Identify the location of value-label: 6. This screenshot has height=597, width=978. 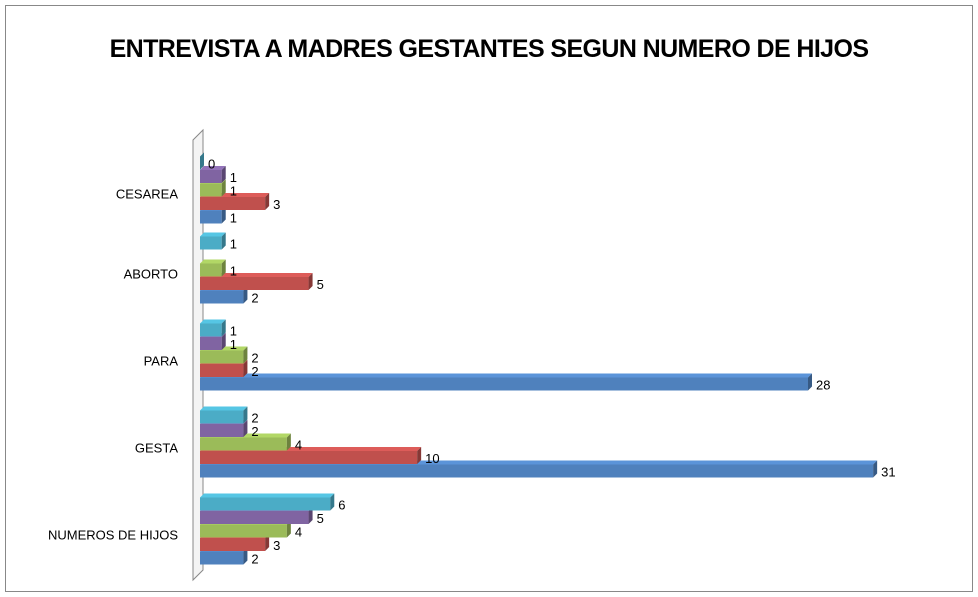
(341, 504).